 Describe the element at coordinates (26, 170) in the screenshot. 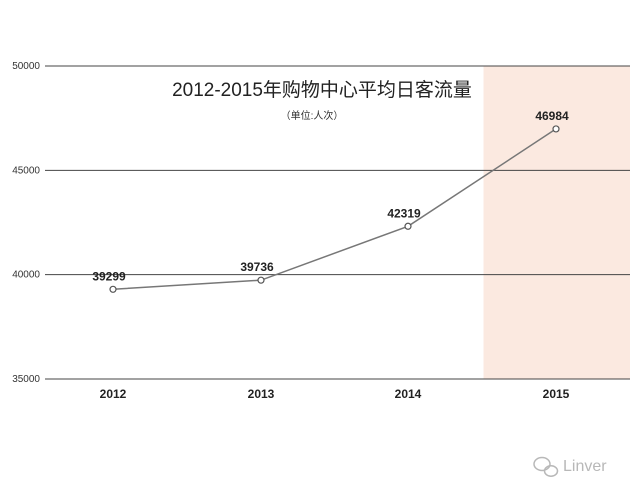

I see `y-tick-label: 45000` at that location.